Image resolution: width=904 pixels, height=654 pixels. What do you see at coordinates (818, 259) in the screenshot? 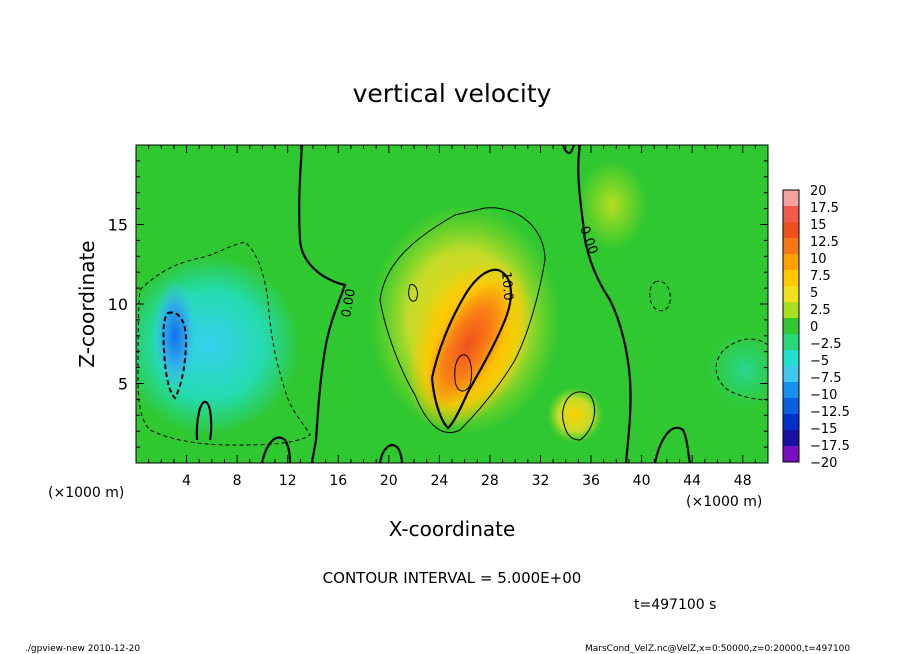
I see `colorbar-label: 10` at bounding box center [818, 259].